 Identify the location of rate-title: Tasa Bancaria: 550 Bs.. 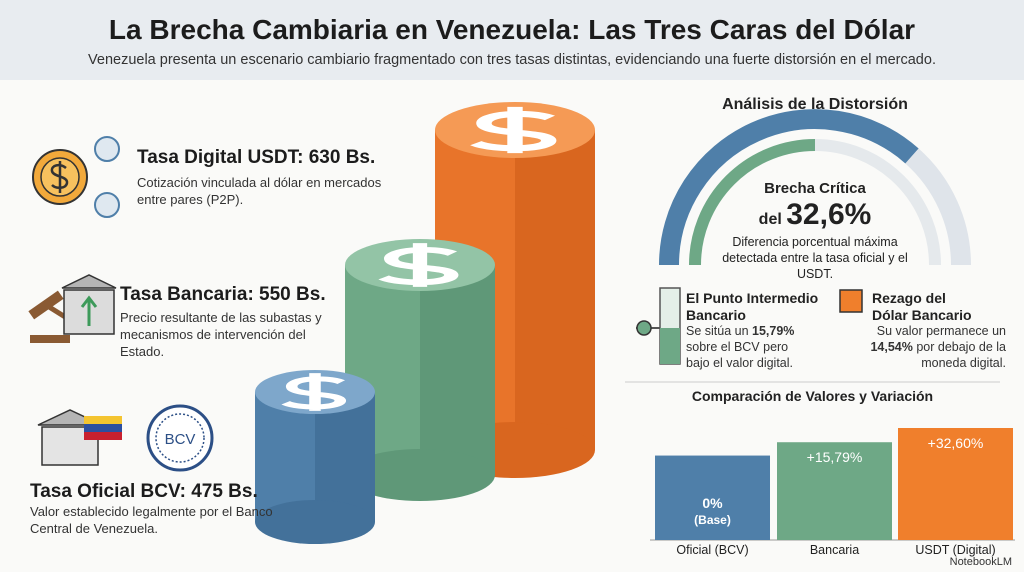
(223, 294).